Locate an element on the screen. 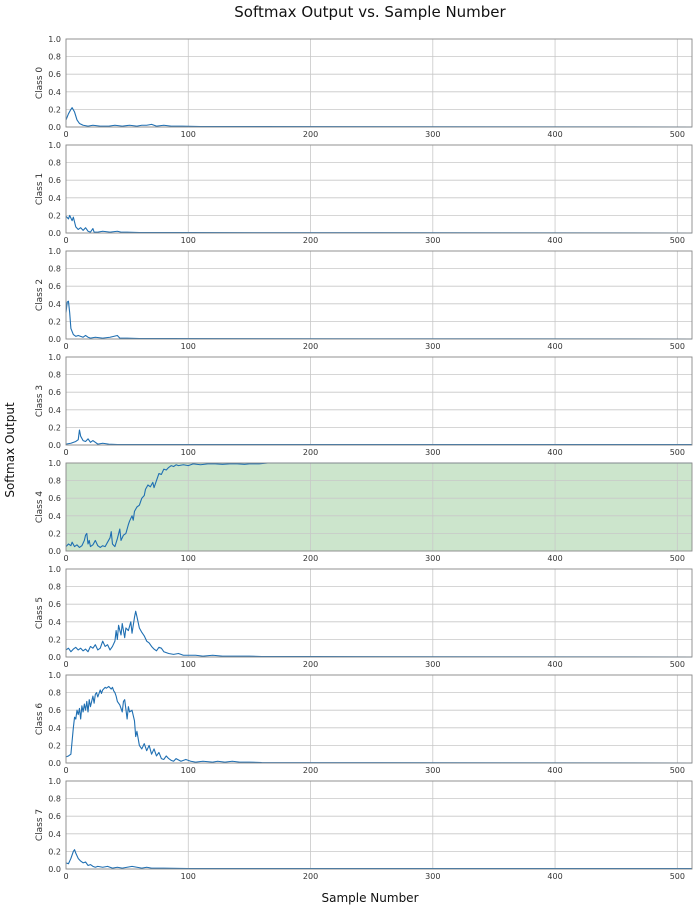 This screenshot has height=909, width=700. panel-highlight-background is located at coordinates (379, 507).